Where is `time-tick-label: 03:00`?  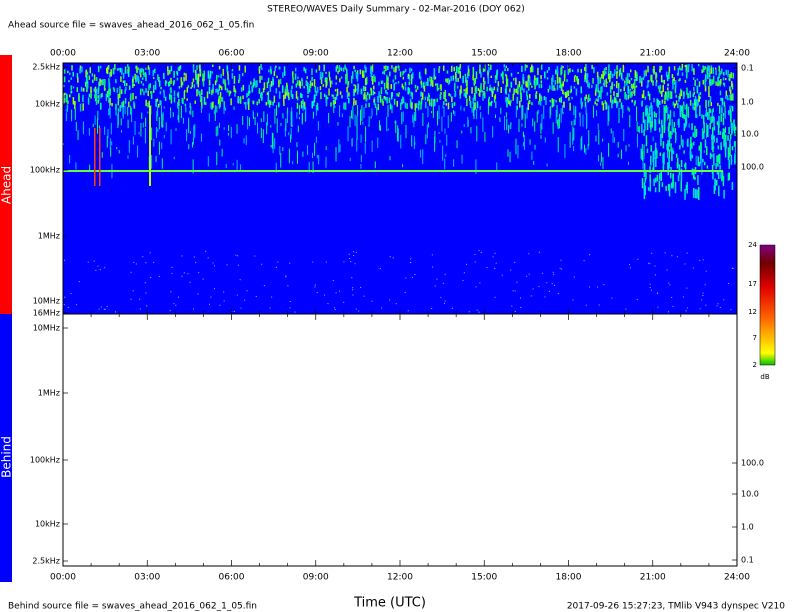
time-tick-label: 03:00 is located at coordinates (147, 54).